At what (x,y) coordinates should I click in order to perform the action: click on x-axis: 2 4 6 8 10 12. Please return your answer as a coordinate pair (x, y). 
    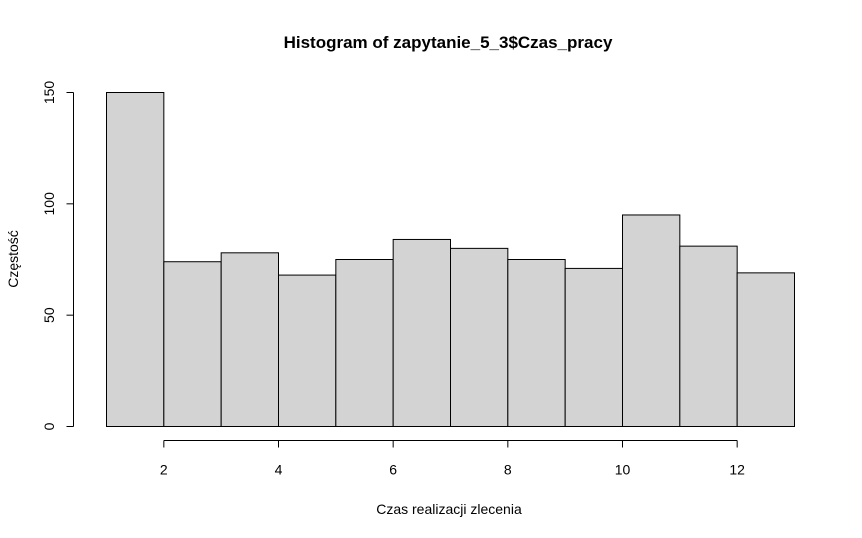
    Looking at the image, I should click on (452, 459).